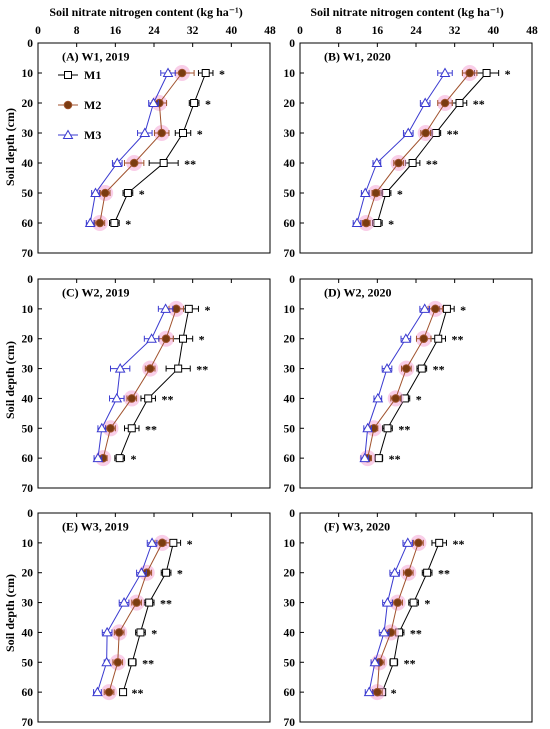 This screenshot has height=729, width=550. I want to click on series-m3, so click(388, 617).